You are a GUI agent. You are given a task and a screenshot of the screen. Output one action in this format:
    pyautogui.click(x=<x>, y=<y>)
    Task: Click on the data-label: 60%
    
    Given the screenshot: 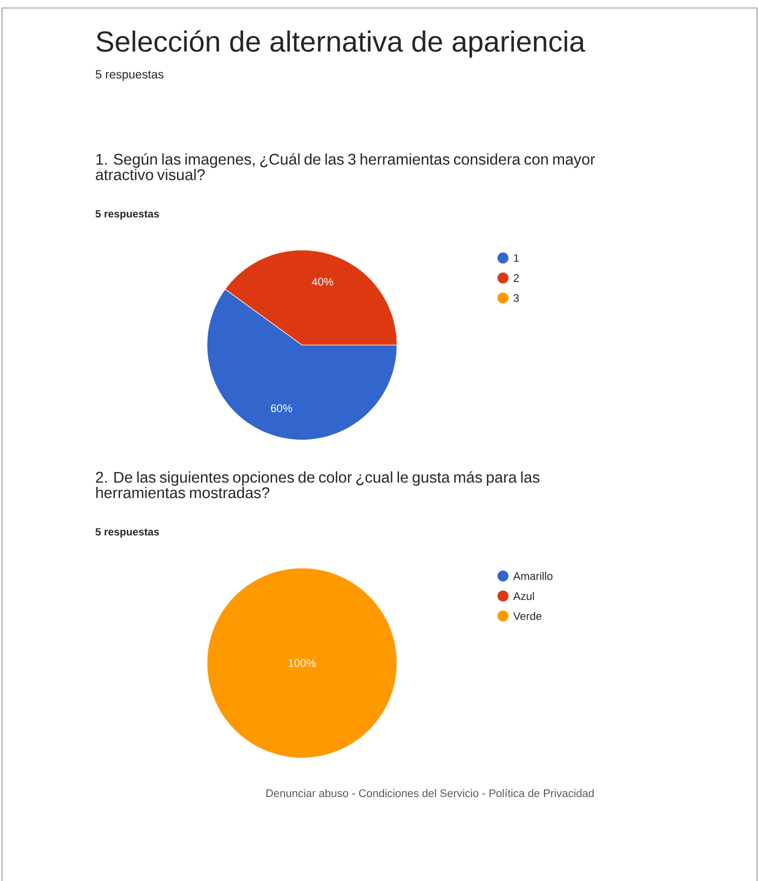 What is the action you would take?
    pyautogui.click(x=281, y=408)
    